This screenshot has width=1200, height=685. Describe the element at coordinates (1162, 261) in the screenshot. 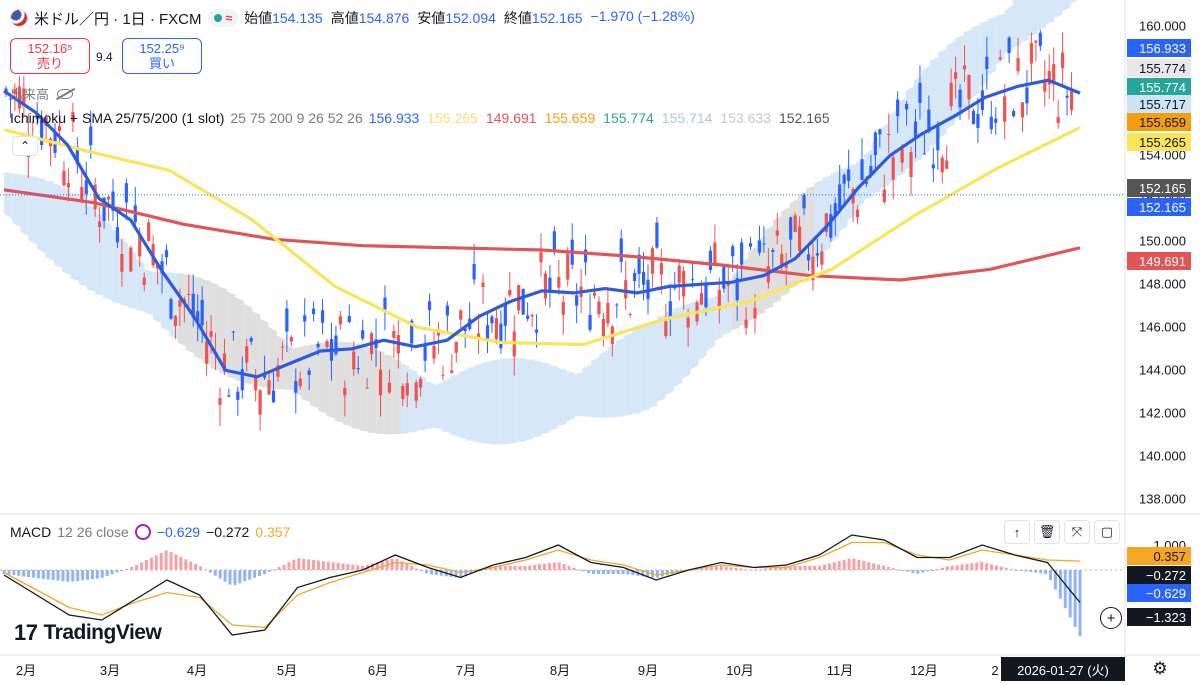

I see `price-badge-text: 149.691` at that location.